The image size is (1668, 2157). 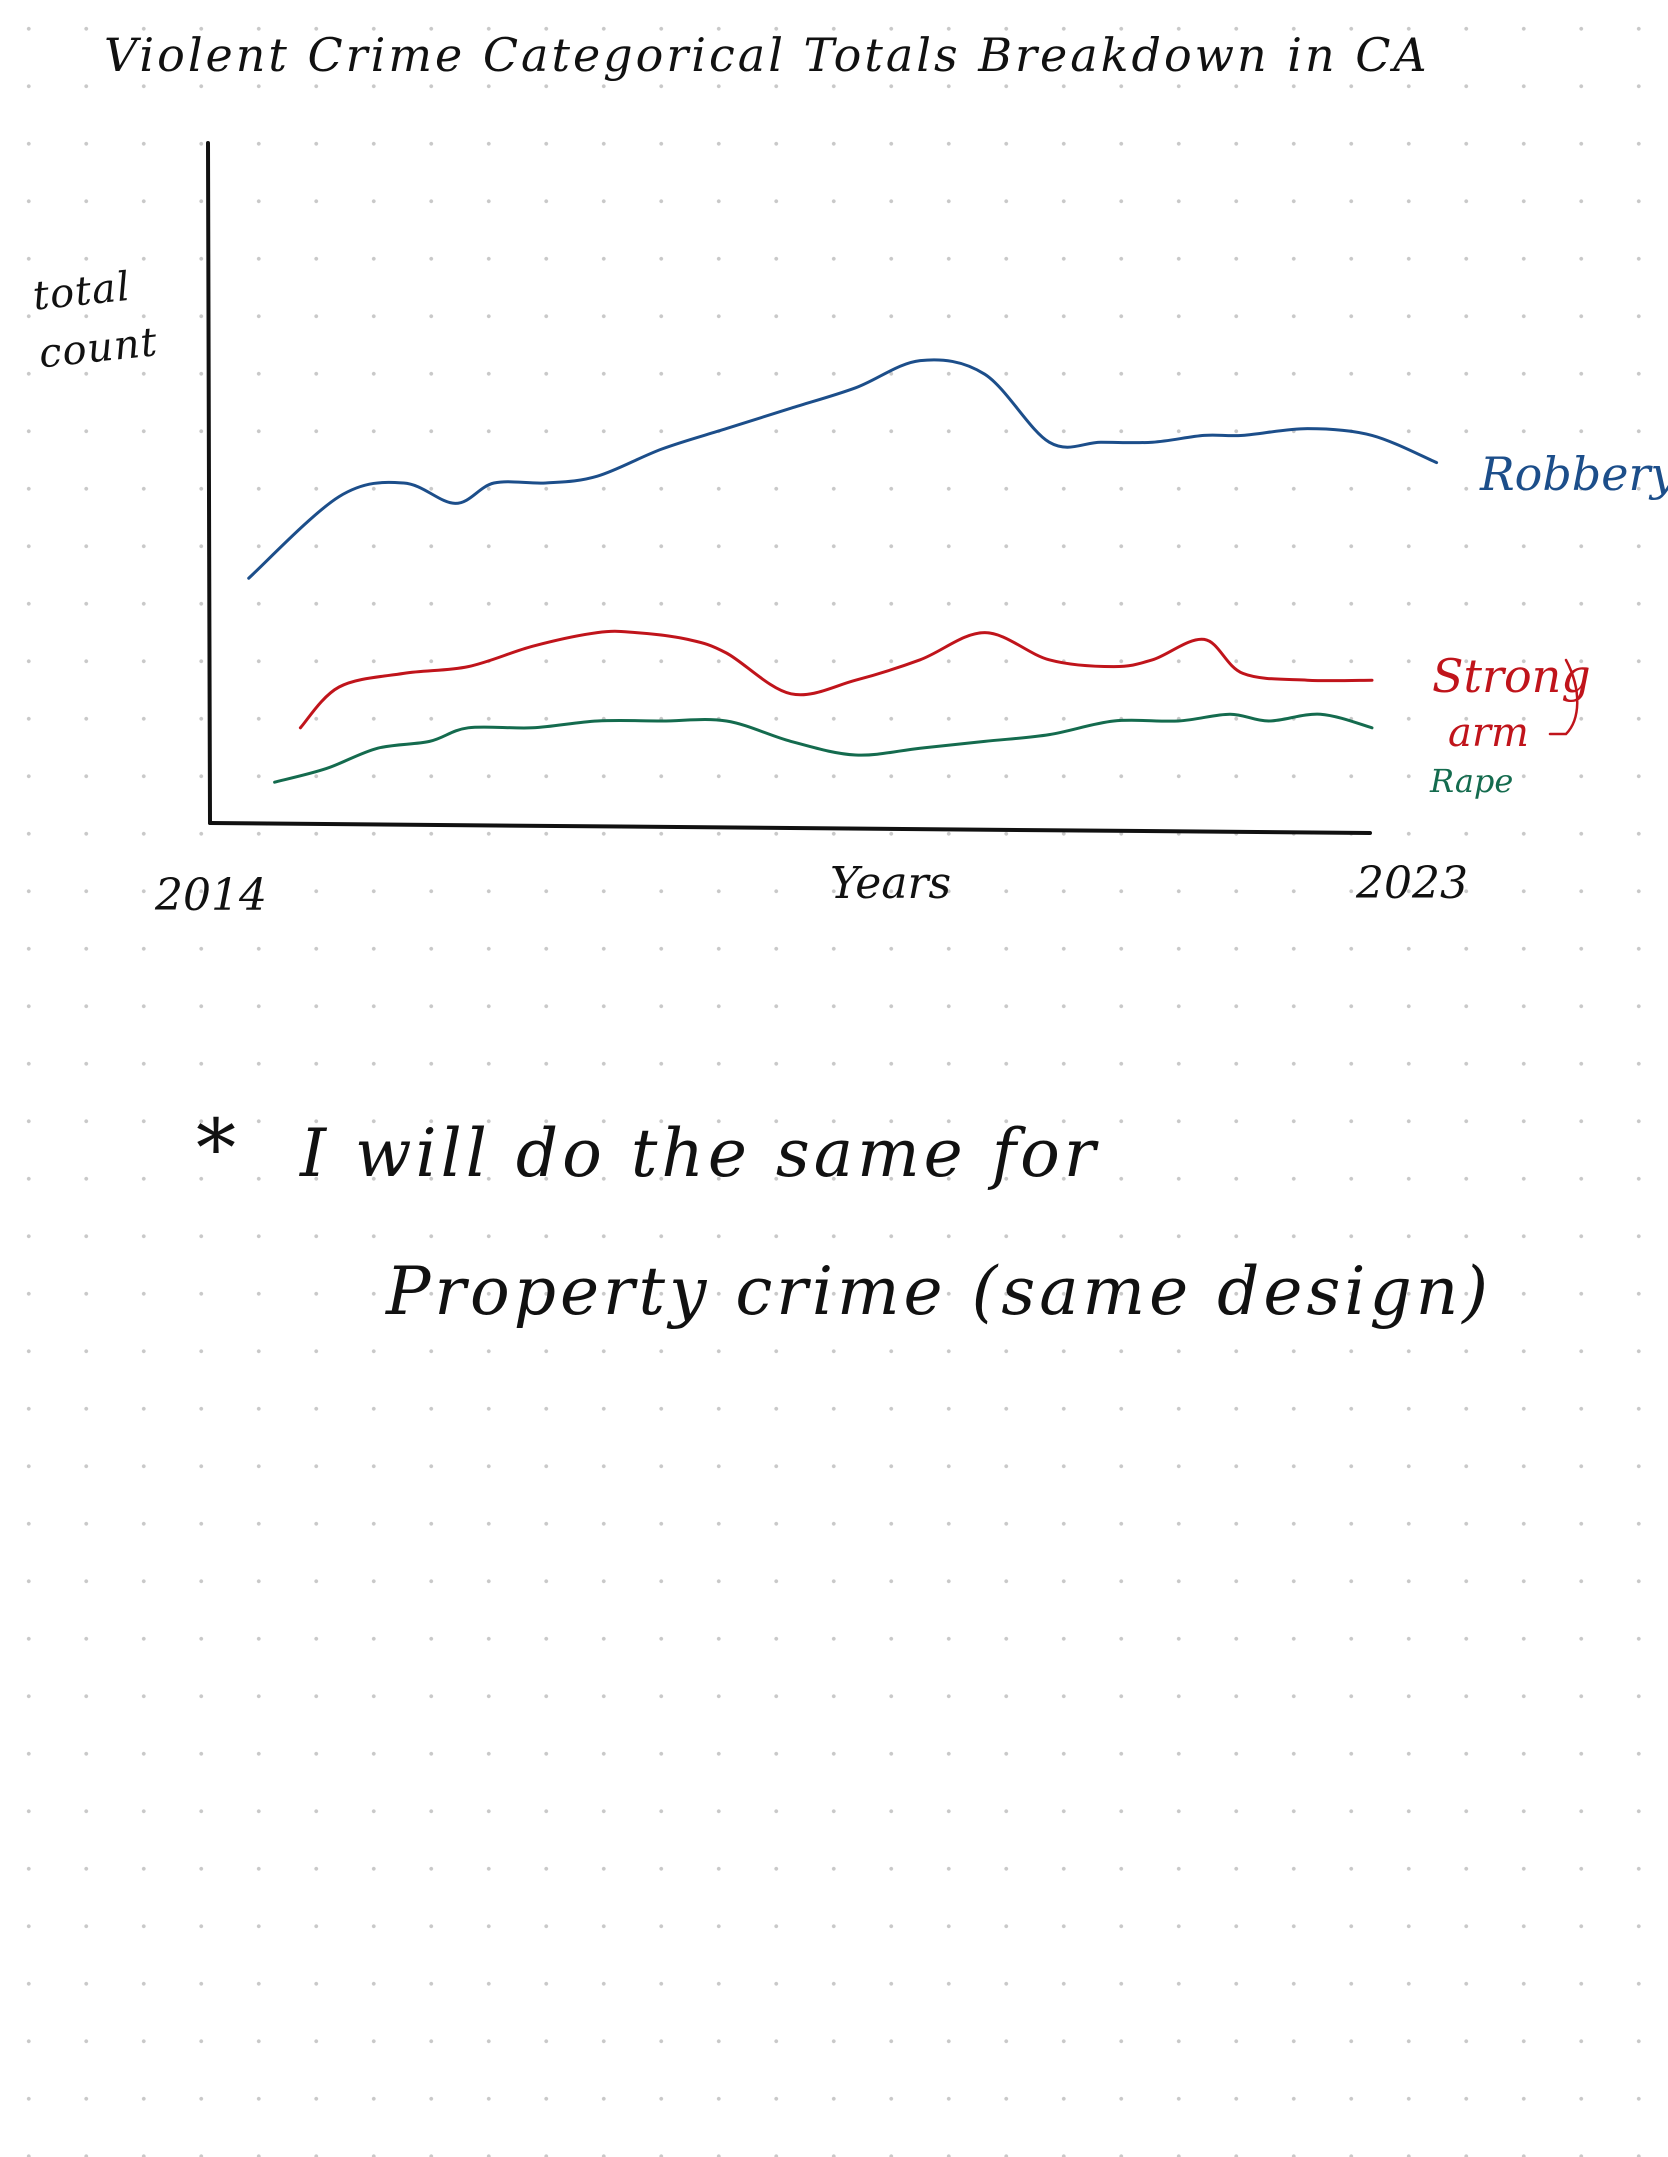 I want to click on x-axis-label: Years, so click(x=890, y=883).